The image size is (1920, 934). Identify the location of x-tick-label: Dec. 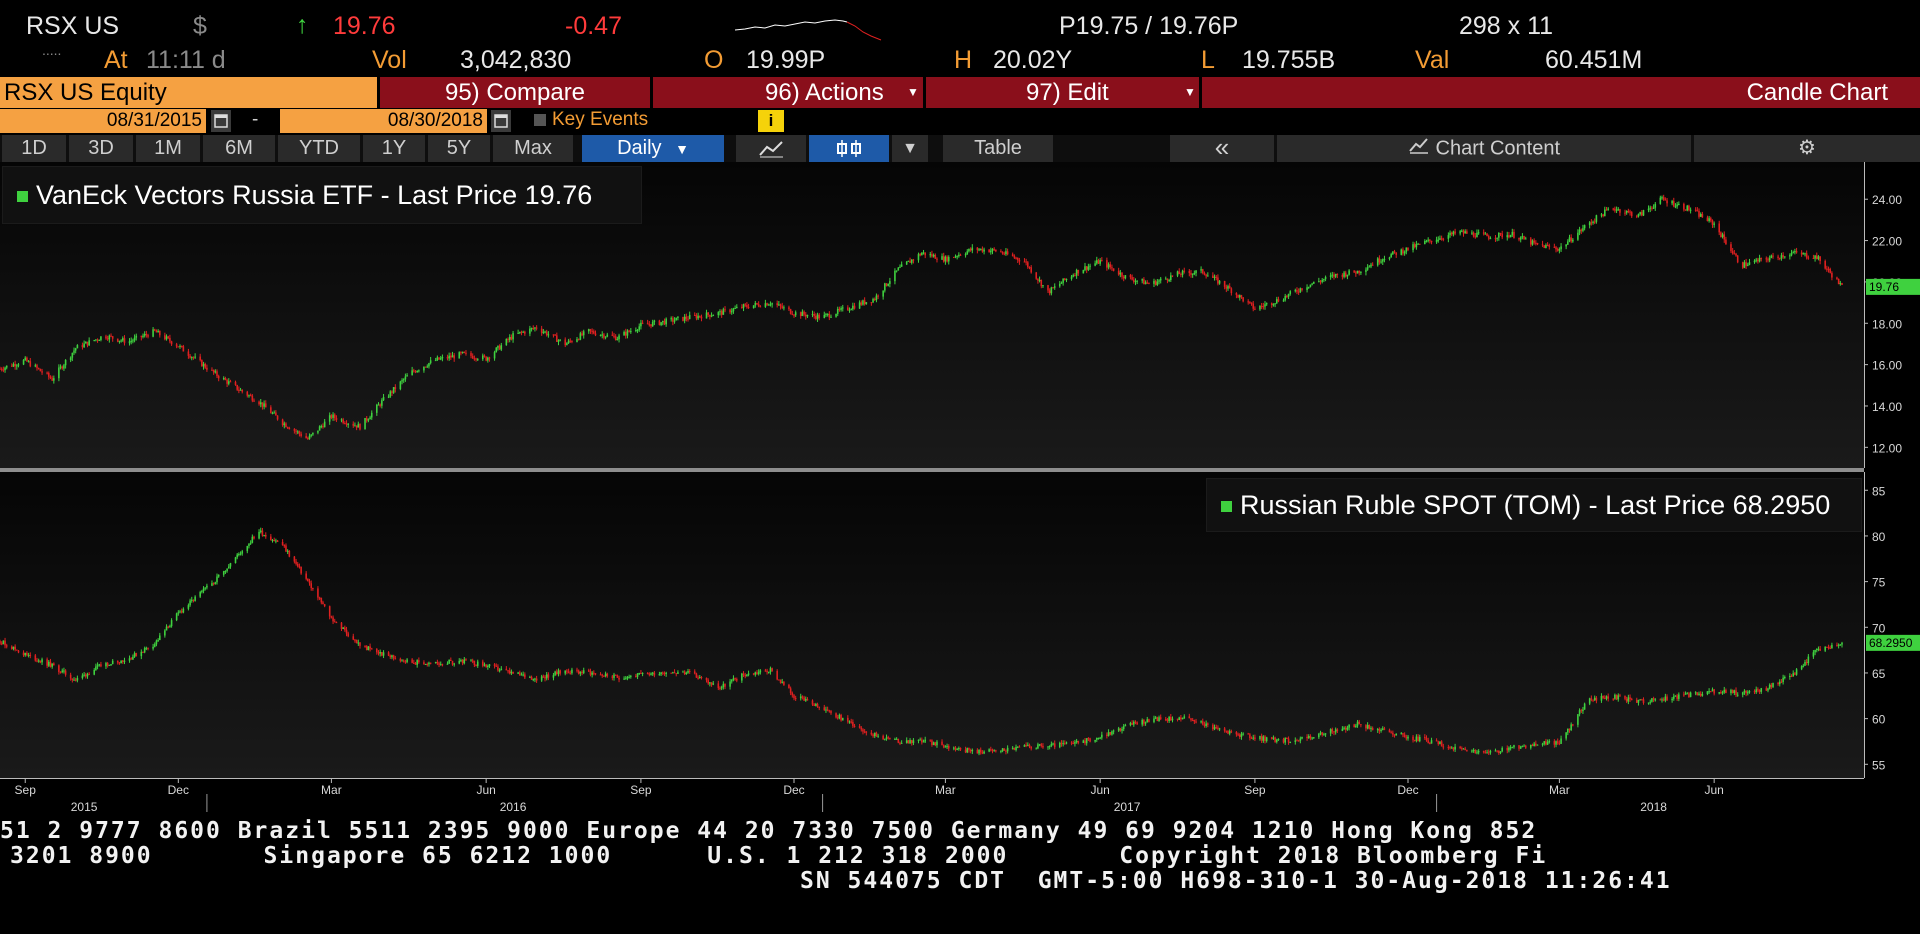
(1407, 790).